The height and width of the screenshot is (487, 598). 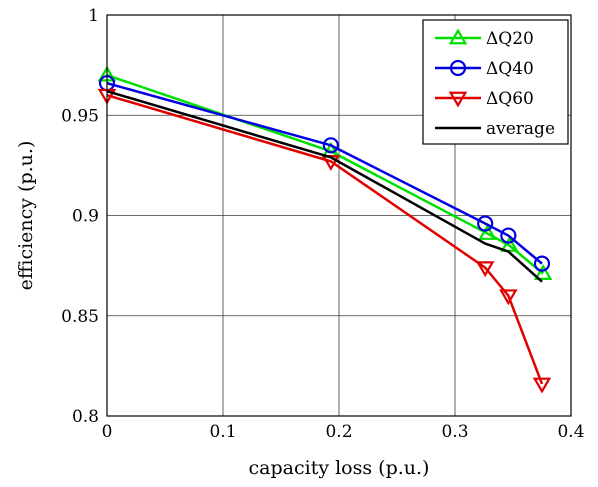 What do you see at coordinates (520, 129) in the screenshot?
I see `legend-label: average` at bounding box center [520, 129].